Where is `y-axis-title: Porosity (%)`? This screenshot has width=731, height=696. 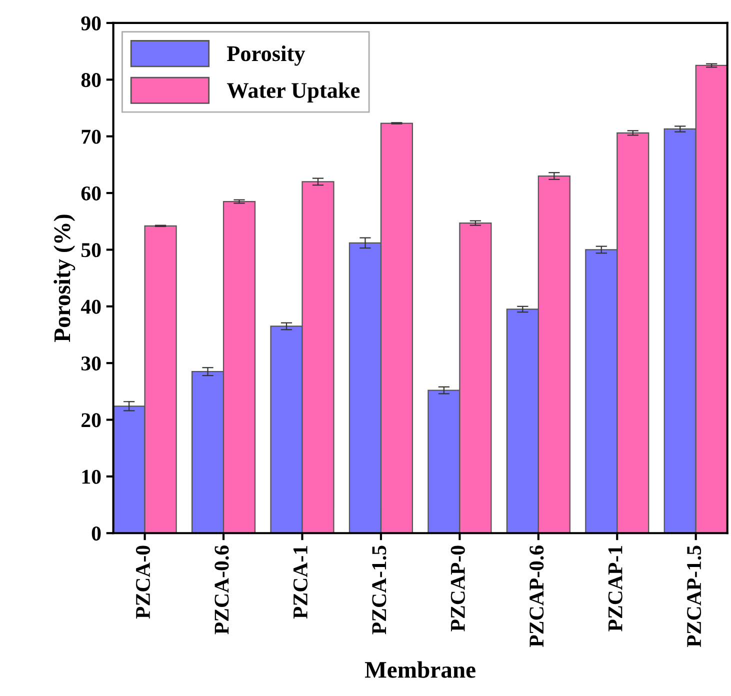
y-axis-title: Porosity (%) is located at coordinates (65, 278).